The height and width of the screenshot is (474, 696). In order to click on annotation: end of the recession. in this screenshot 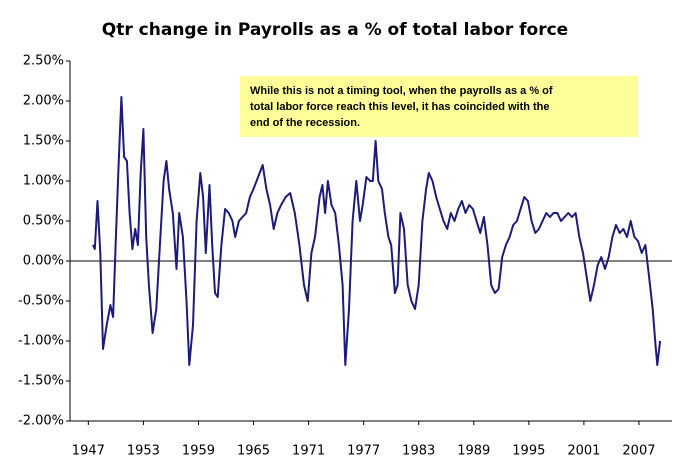, I will do `click(305, 123)`.